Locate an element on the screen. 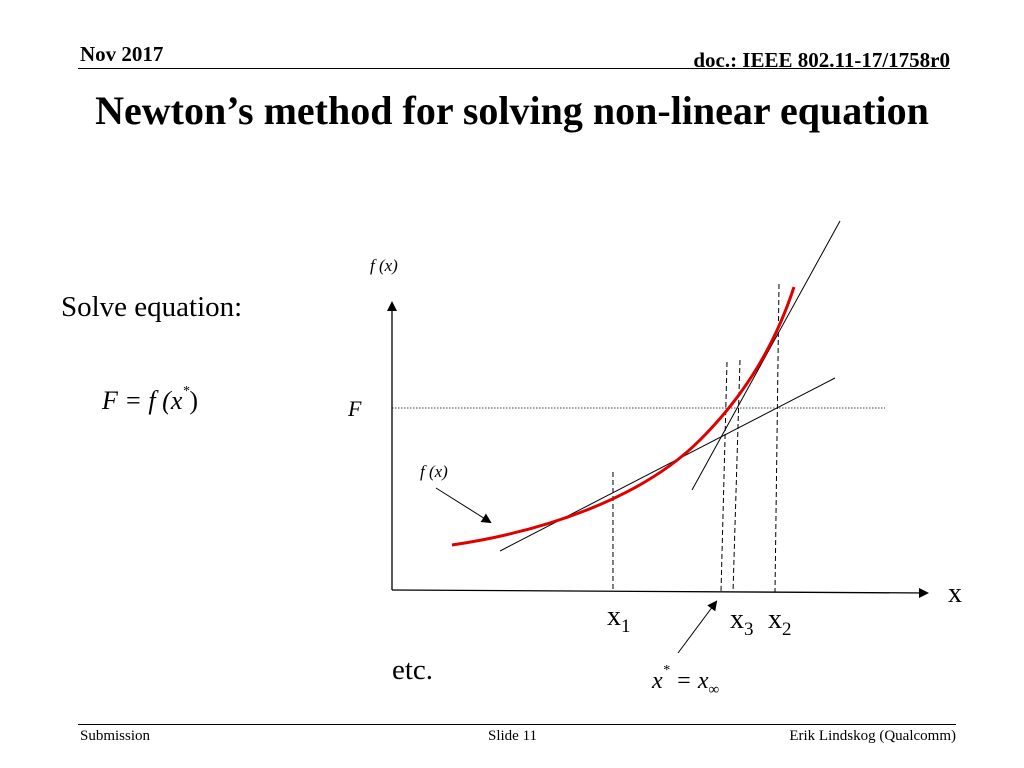  footer-slide-number: Slide 11 is located at coordinates (513, 736).